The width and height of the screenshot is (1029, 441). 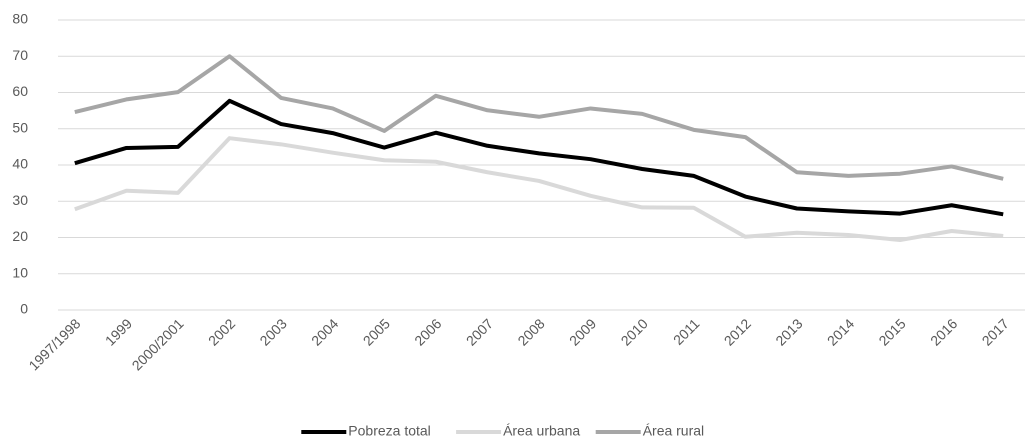 What do you see at coordinates (673, 431) in the screenshot?
I see `legend-label: Área rural` at bounding box center [673, 431].